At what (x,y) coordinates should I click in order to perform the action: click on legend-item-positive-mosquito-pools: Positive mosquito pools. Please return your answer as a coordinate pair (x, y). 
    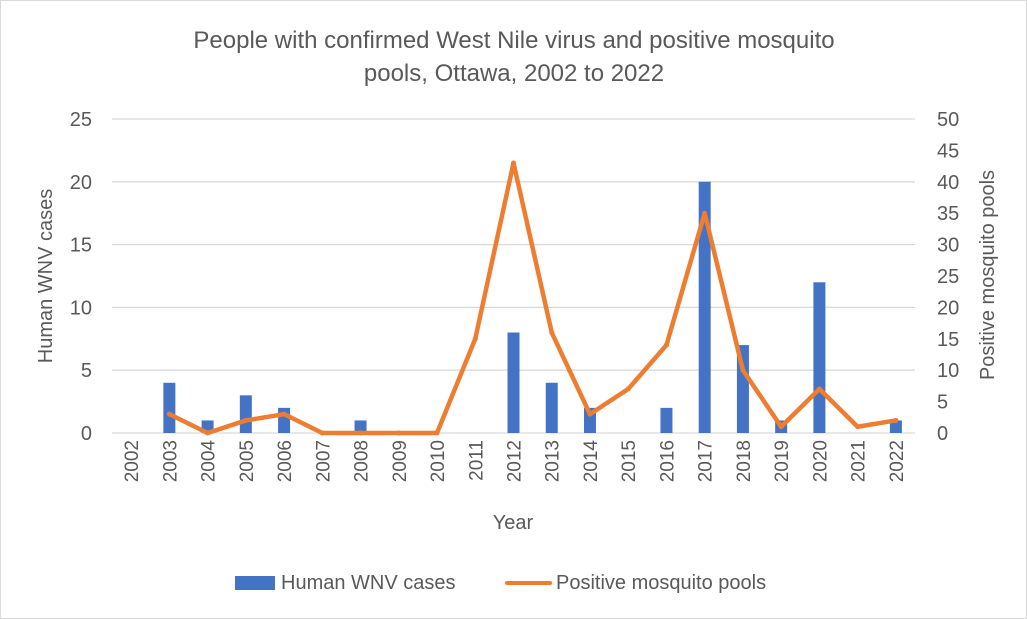
    Looking at the image, I should click on (635, 583).